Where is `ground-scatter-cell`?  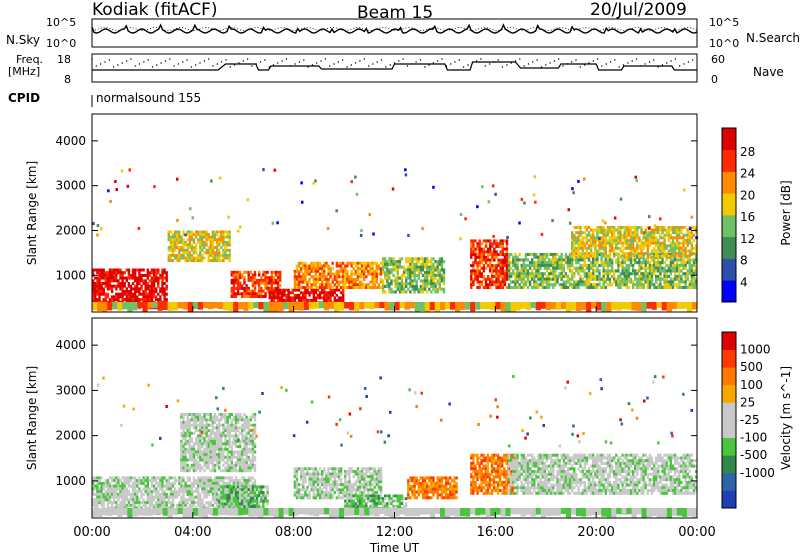 ground-scatter-cell is located at coordinates (332, 305).